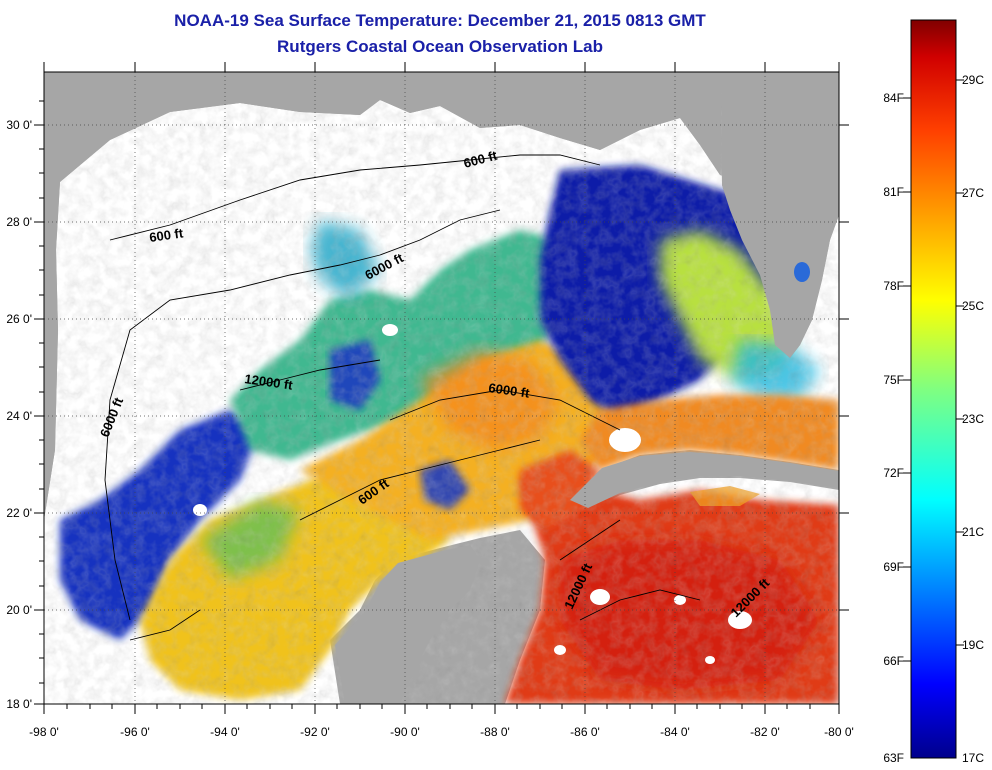  I want to click on colorbar-c-label: 19C, so click(973, 645).